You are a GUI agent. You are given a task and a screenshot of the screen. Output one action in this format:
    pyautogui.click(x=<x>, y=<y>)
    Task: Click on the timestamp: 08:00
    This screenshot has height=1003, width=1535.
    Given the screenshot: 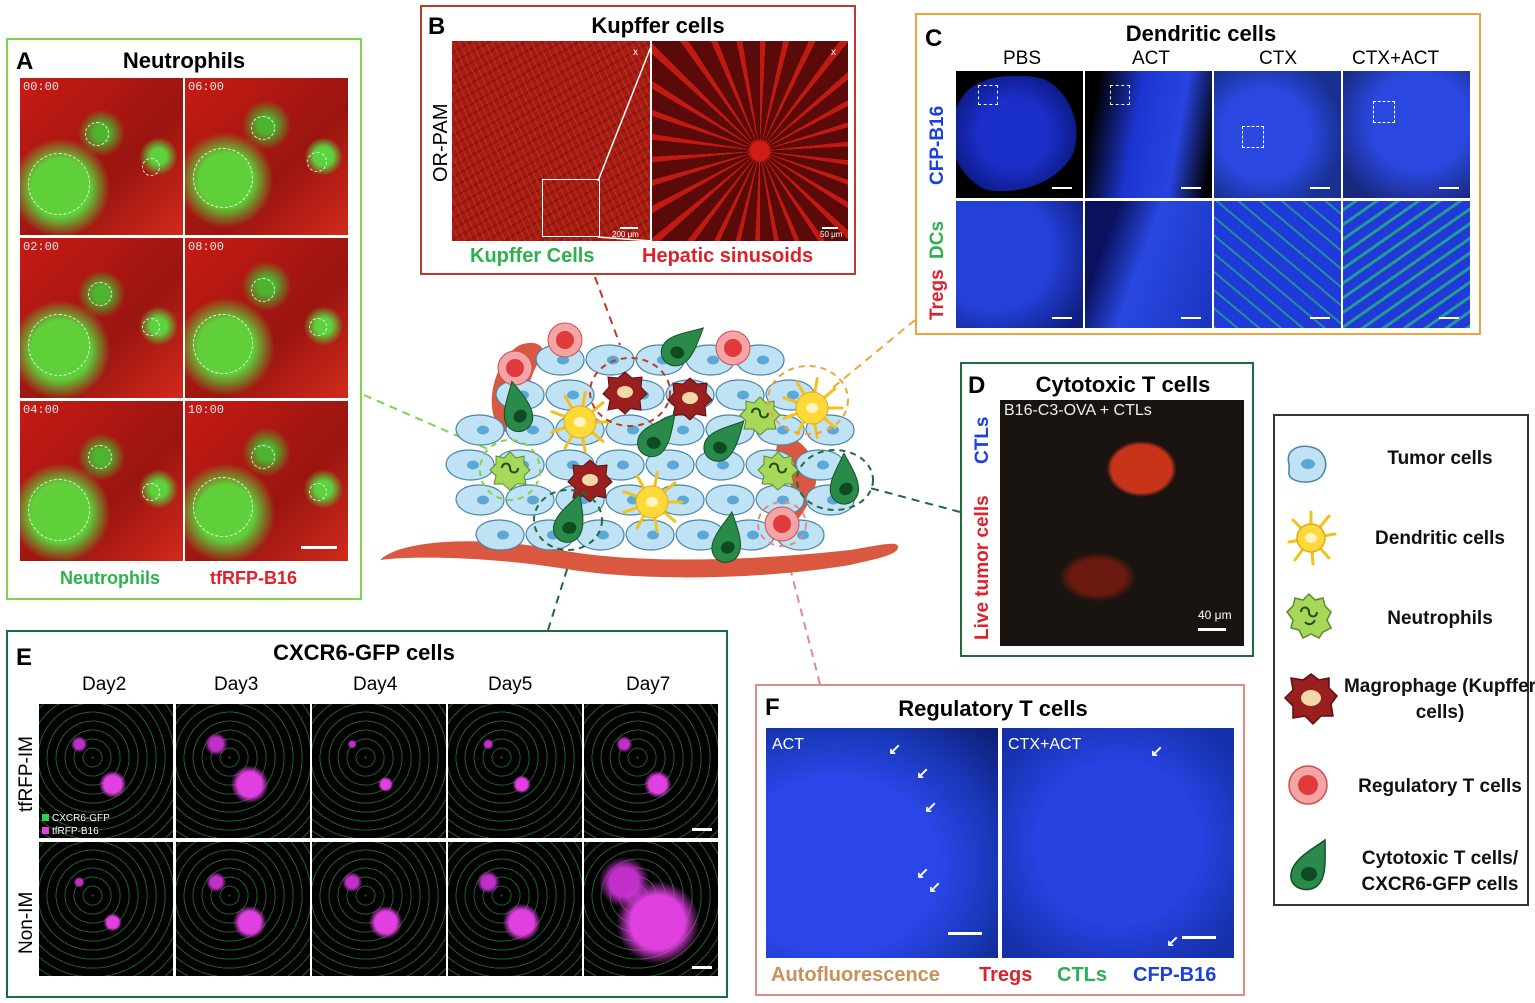 What is the action you would take?
    pyautogui.click(x=206, y=247)
    